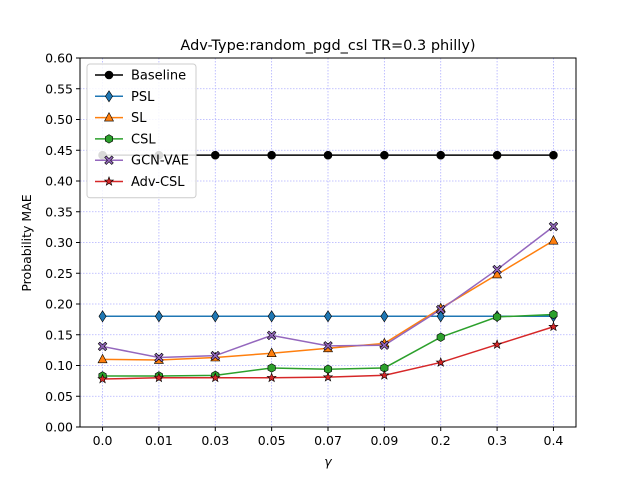 The height and width of the screenshot is (480, 640). I want to click on legend: Baseline PSL SL CSL GCN-VAE Adv-CSL, so click(141, 131).